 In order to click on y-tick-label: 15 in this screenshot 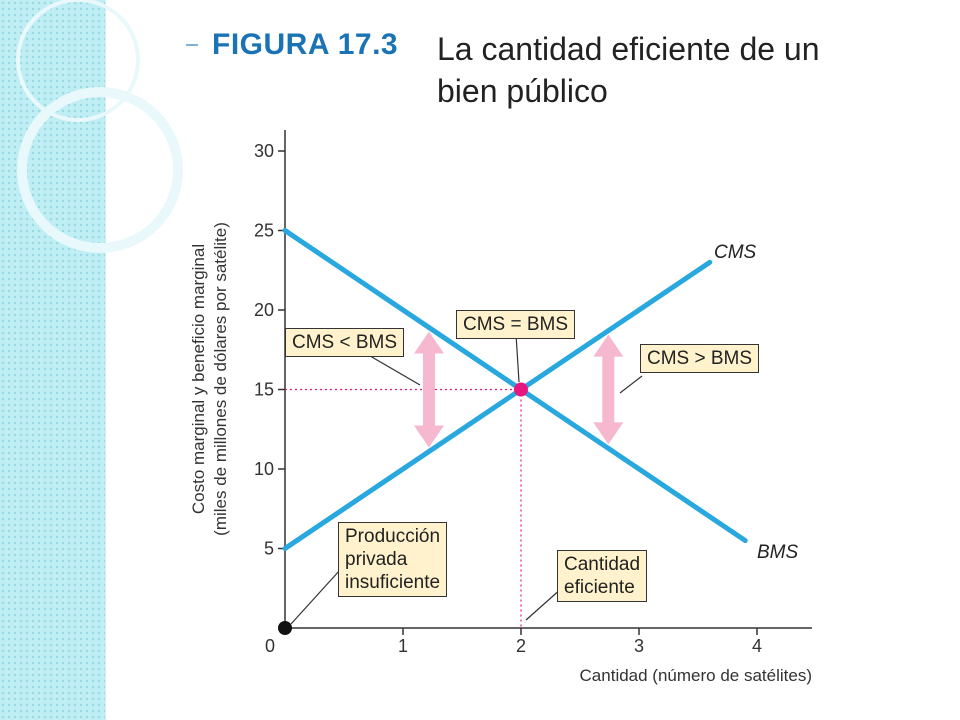, I will do `click(264, 390)`.